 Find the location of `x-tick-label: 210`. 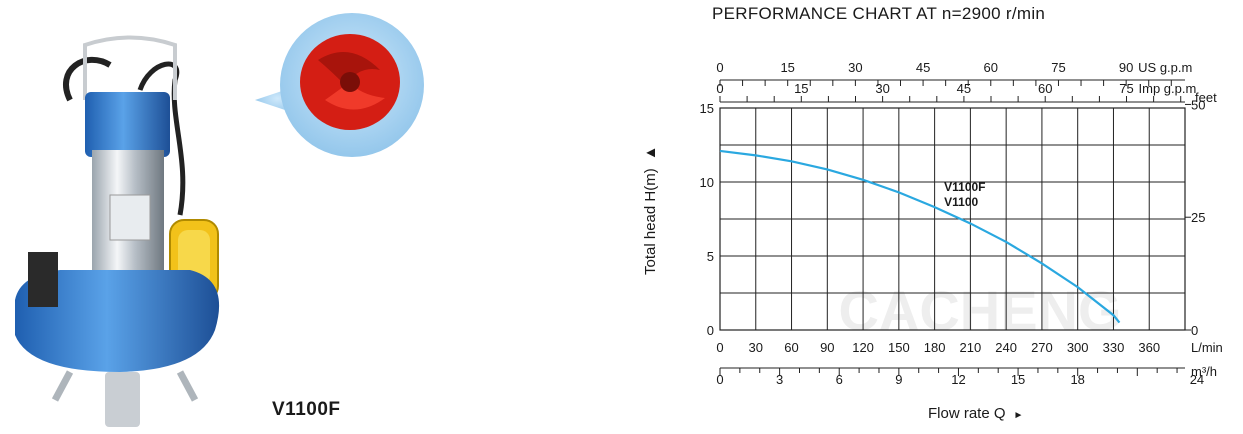

x-tick-label: 210 is located at coordinates (971, 347).